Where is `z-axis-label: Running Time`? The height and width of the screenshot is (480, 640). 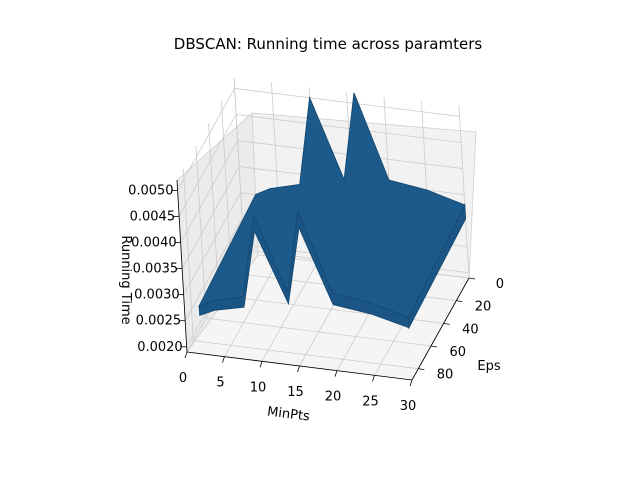
z-axis-label: Running Time is located at coordinates (125, 279).